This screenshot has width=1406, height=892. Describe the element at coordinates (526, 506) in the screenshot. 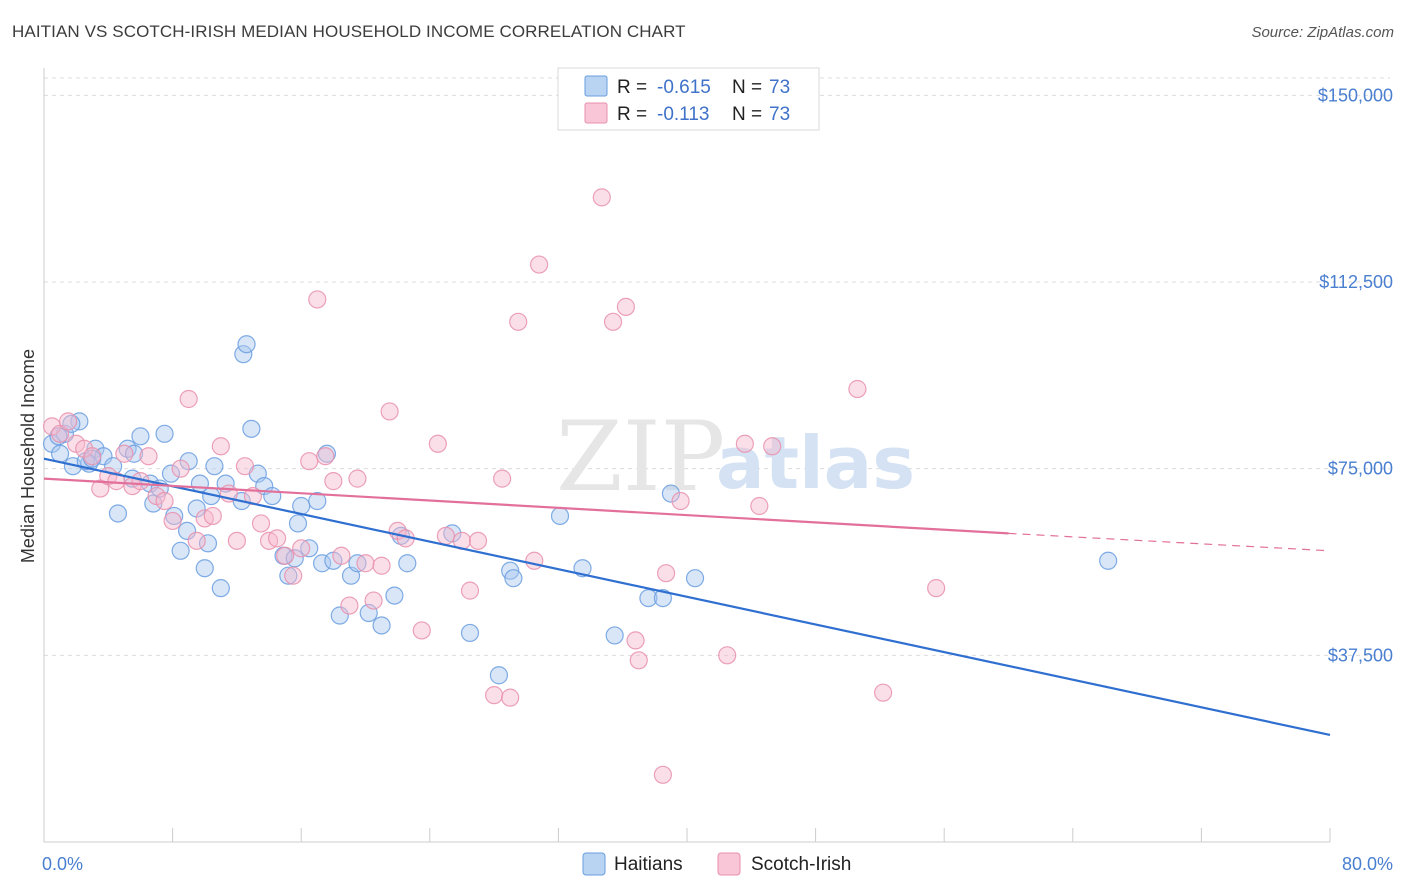

I see `trend-line-scotch-irish` at that location.